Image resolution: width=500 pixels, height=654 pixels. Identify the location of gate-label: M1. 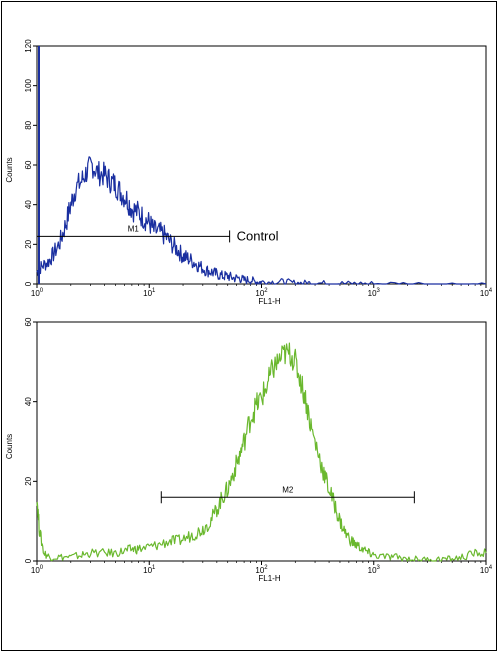
(134, 228).